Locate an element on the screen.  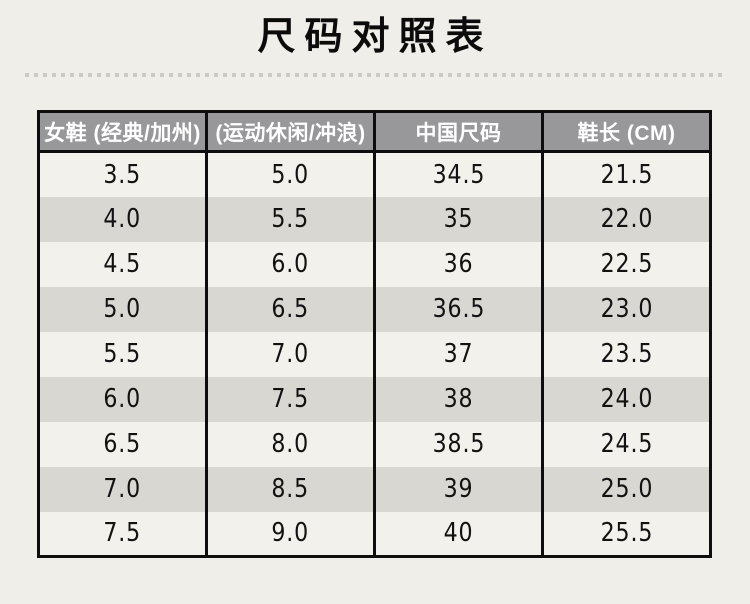
table-row: 7.0 8.5 39 25.0 is located at coordinates (374, 489).